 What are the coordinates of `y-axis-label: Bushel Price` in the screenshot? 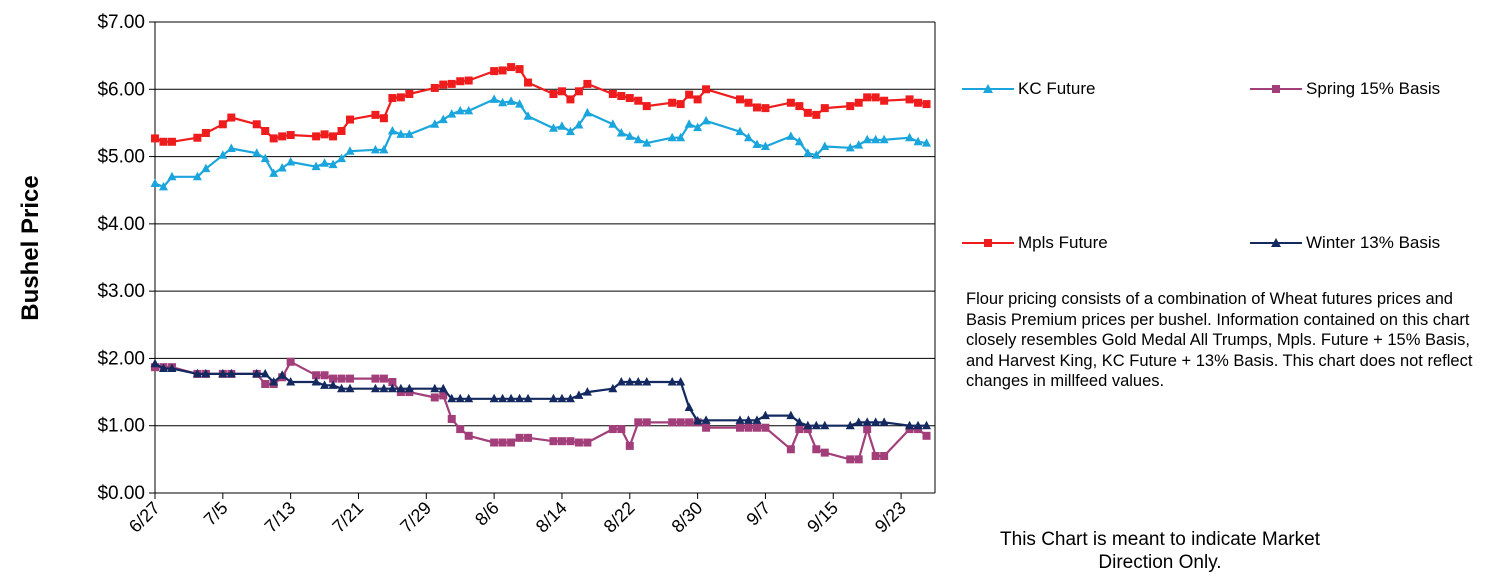 It's located at (30, 247).